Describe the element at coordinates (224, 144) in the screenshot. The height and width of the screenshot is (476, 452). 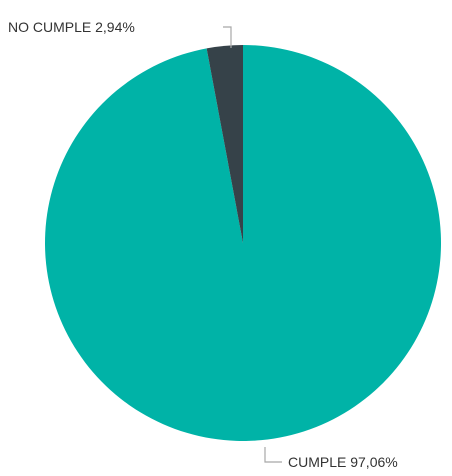
I see `slice-no-cumple` at that location.